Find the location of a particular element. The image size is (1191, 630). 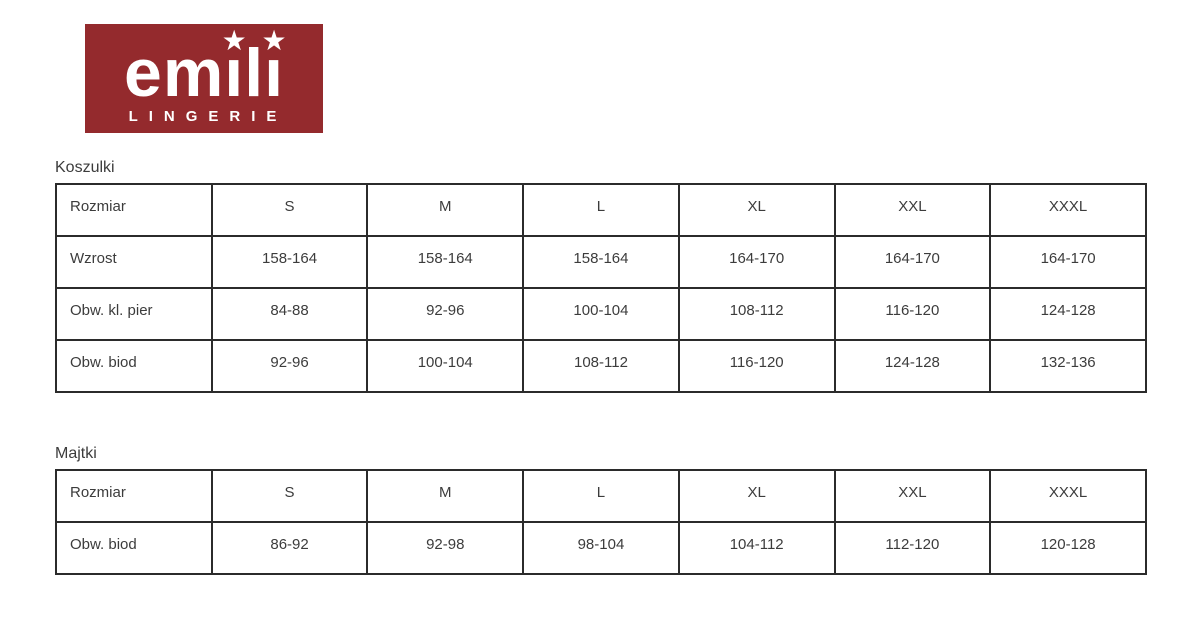

brand-wordmark: emı ★ lı ★ is located at coordinates (204, 69).